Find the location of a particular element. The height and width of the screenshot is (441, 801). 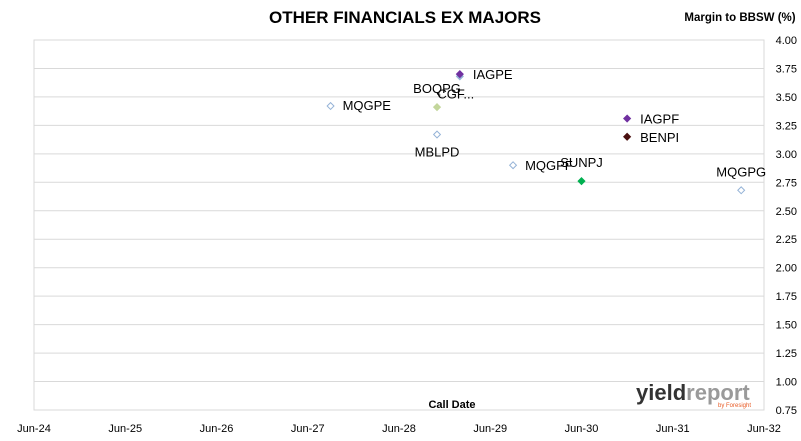

data-point-label: MQGPF is located at coordinates (549, 165).